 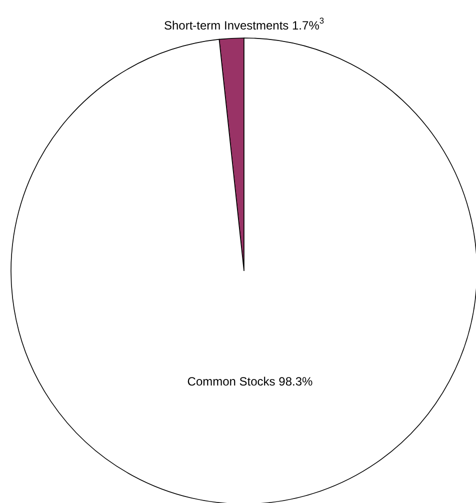 I want to click on slice-label: Common Stocks 98.3%, so click(x=250, y=381).